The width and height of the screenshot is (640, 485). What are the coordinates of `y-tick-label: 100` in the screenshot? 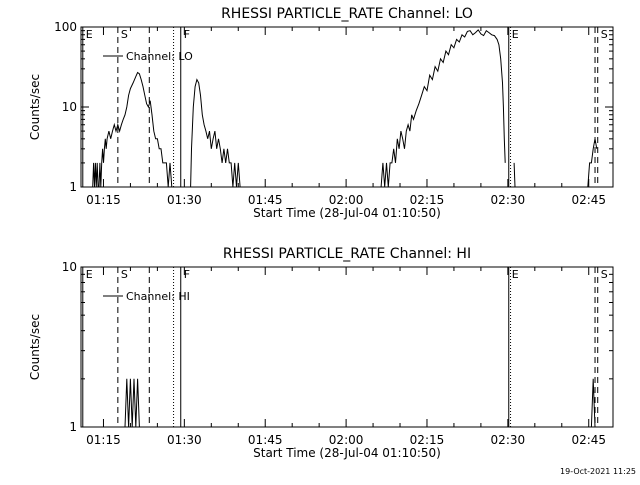 It's located at (65, 27).